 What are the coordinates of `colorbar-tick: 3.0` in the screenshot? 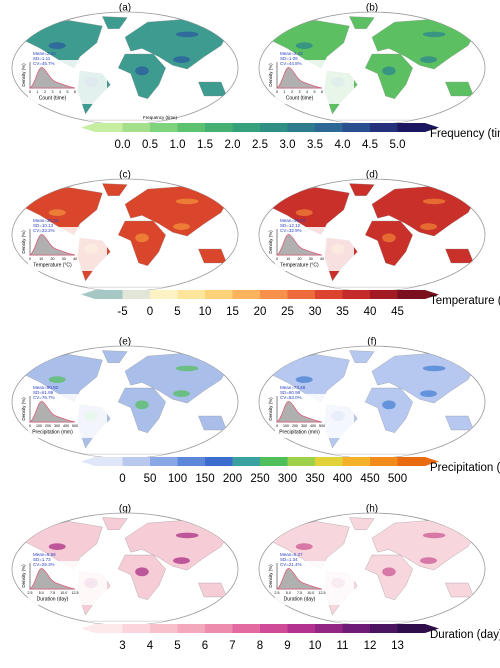 It's located at (288, 145).